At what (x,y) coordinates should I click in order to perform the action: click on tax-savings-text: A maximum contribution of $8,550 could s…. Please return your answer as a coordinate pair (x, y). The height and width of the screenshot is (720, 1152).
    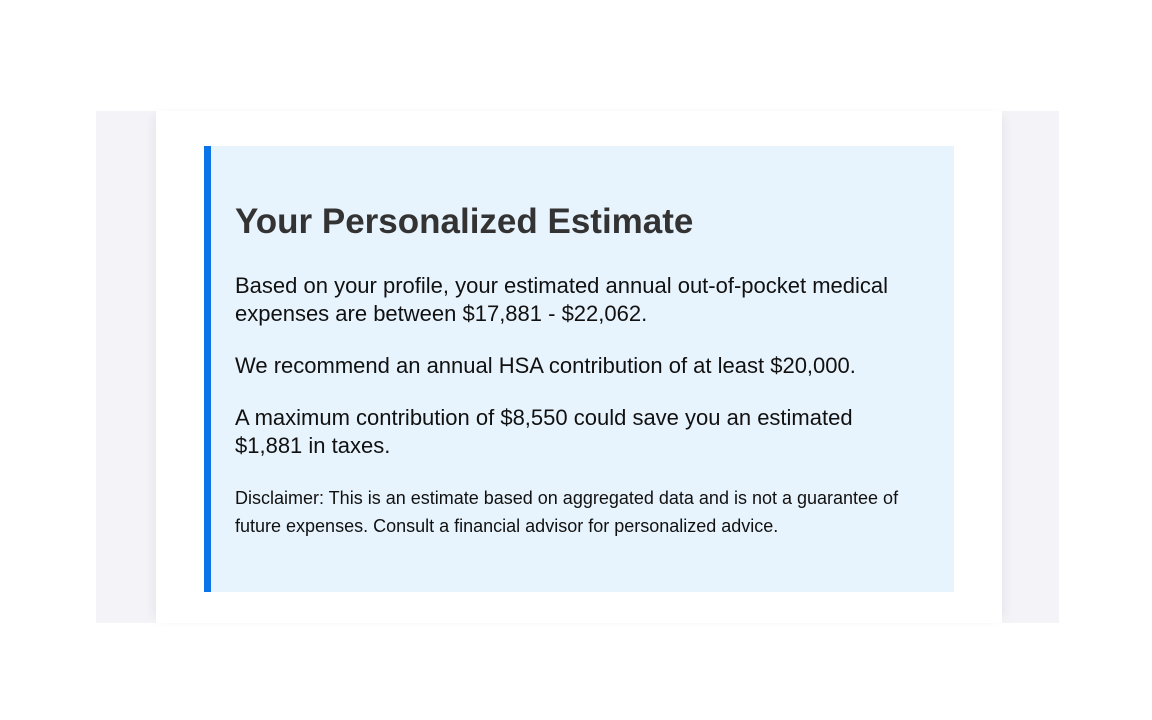
    Looking at the image, I should click on (544, 431).